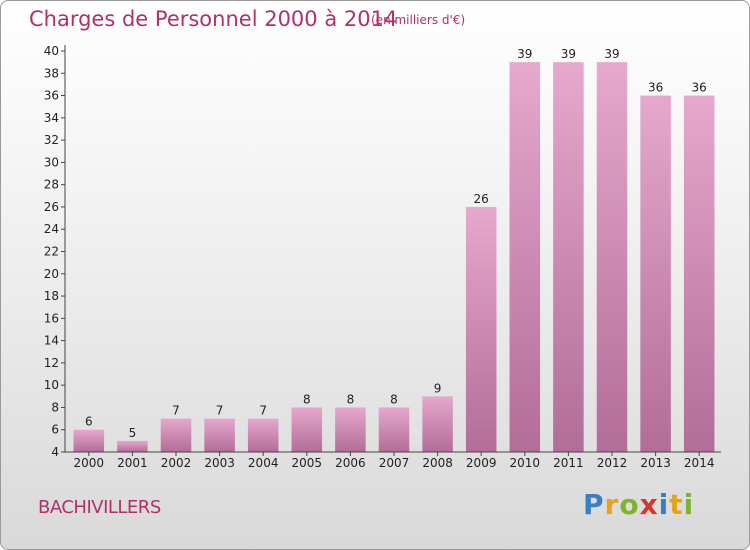 The width and height of the screenshot is (750, 550). I want to click on data-label-2011: 39, so click(568, 54).